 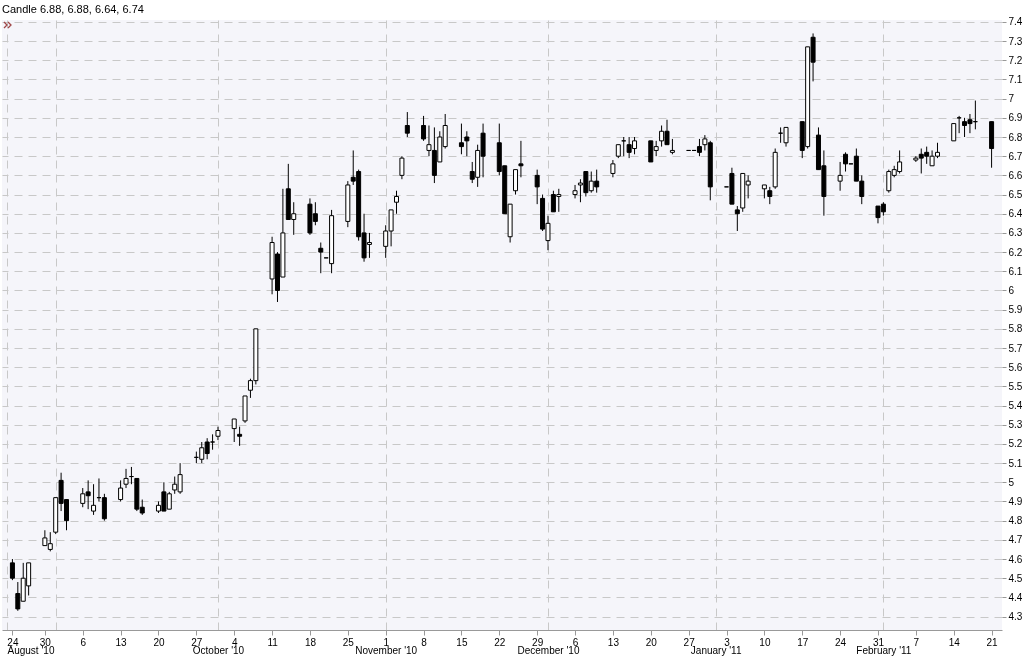 What do you see at coordinates (689, 642) in the screenshot?
I see `x-tick-label: 27` at bounding box center [689, 642].